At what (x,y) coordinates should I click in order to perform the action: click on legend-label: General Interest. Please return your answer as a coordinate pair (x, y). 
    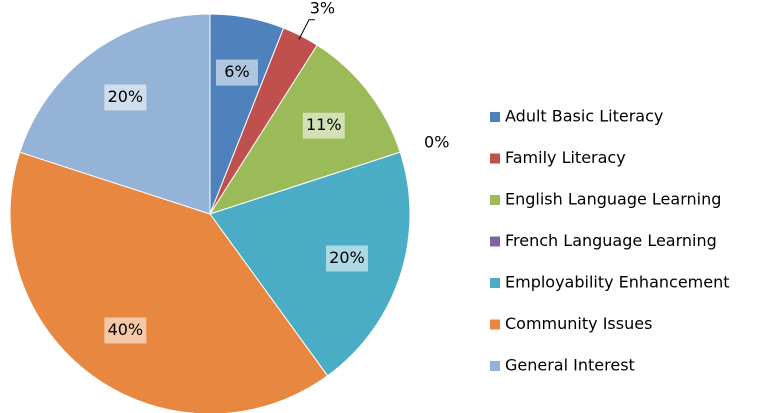
    Looking at the image, I should click on (570, 365).